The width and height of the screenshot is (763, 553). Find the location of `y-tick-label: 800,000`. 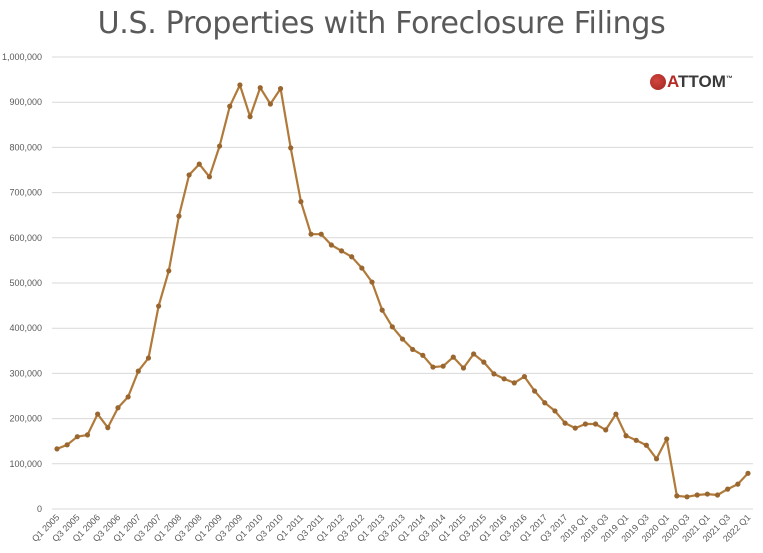

y-tick-label: 800,000 is located at coordinates (25, 147).